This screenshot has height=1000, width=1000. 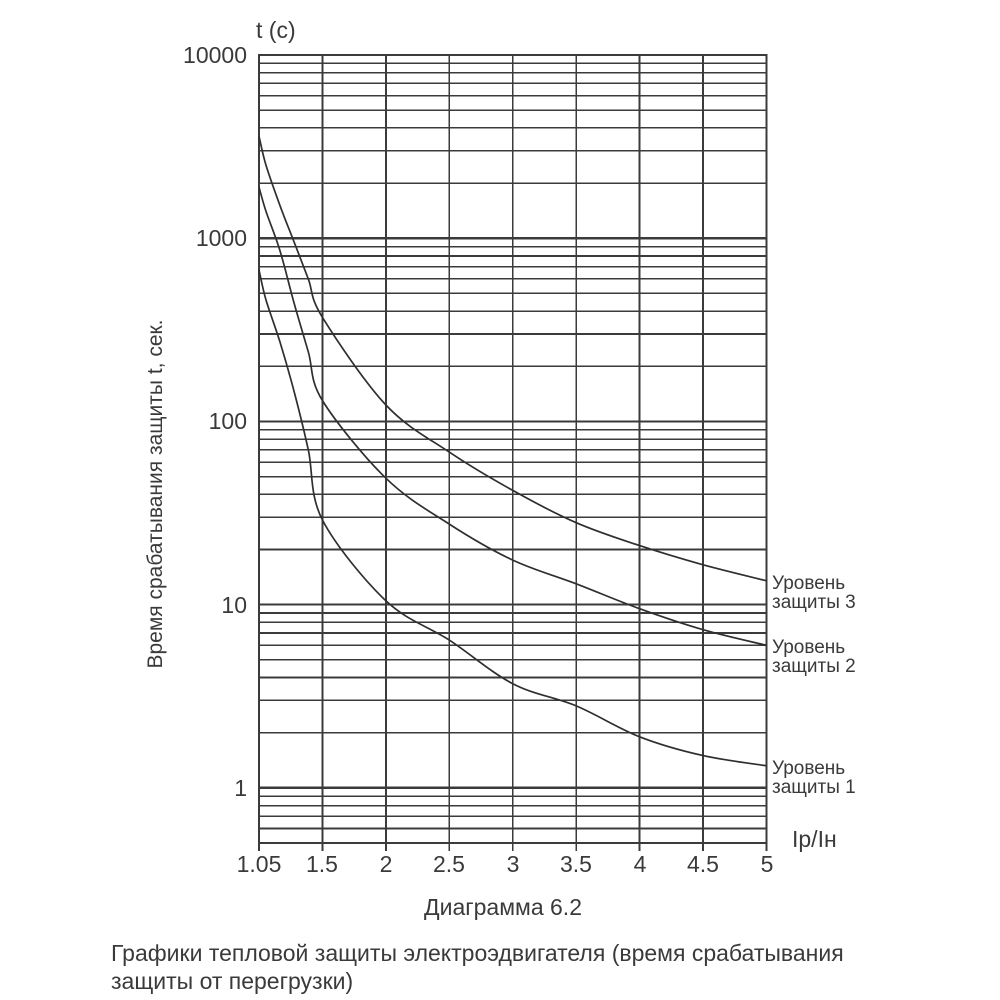 I want to click on x-axis-unit-label: Ip/Iн, so click(x=814, y=839).